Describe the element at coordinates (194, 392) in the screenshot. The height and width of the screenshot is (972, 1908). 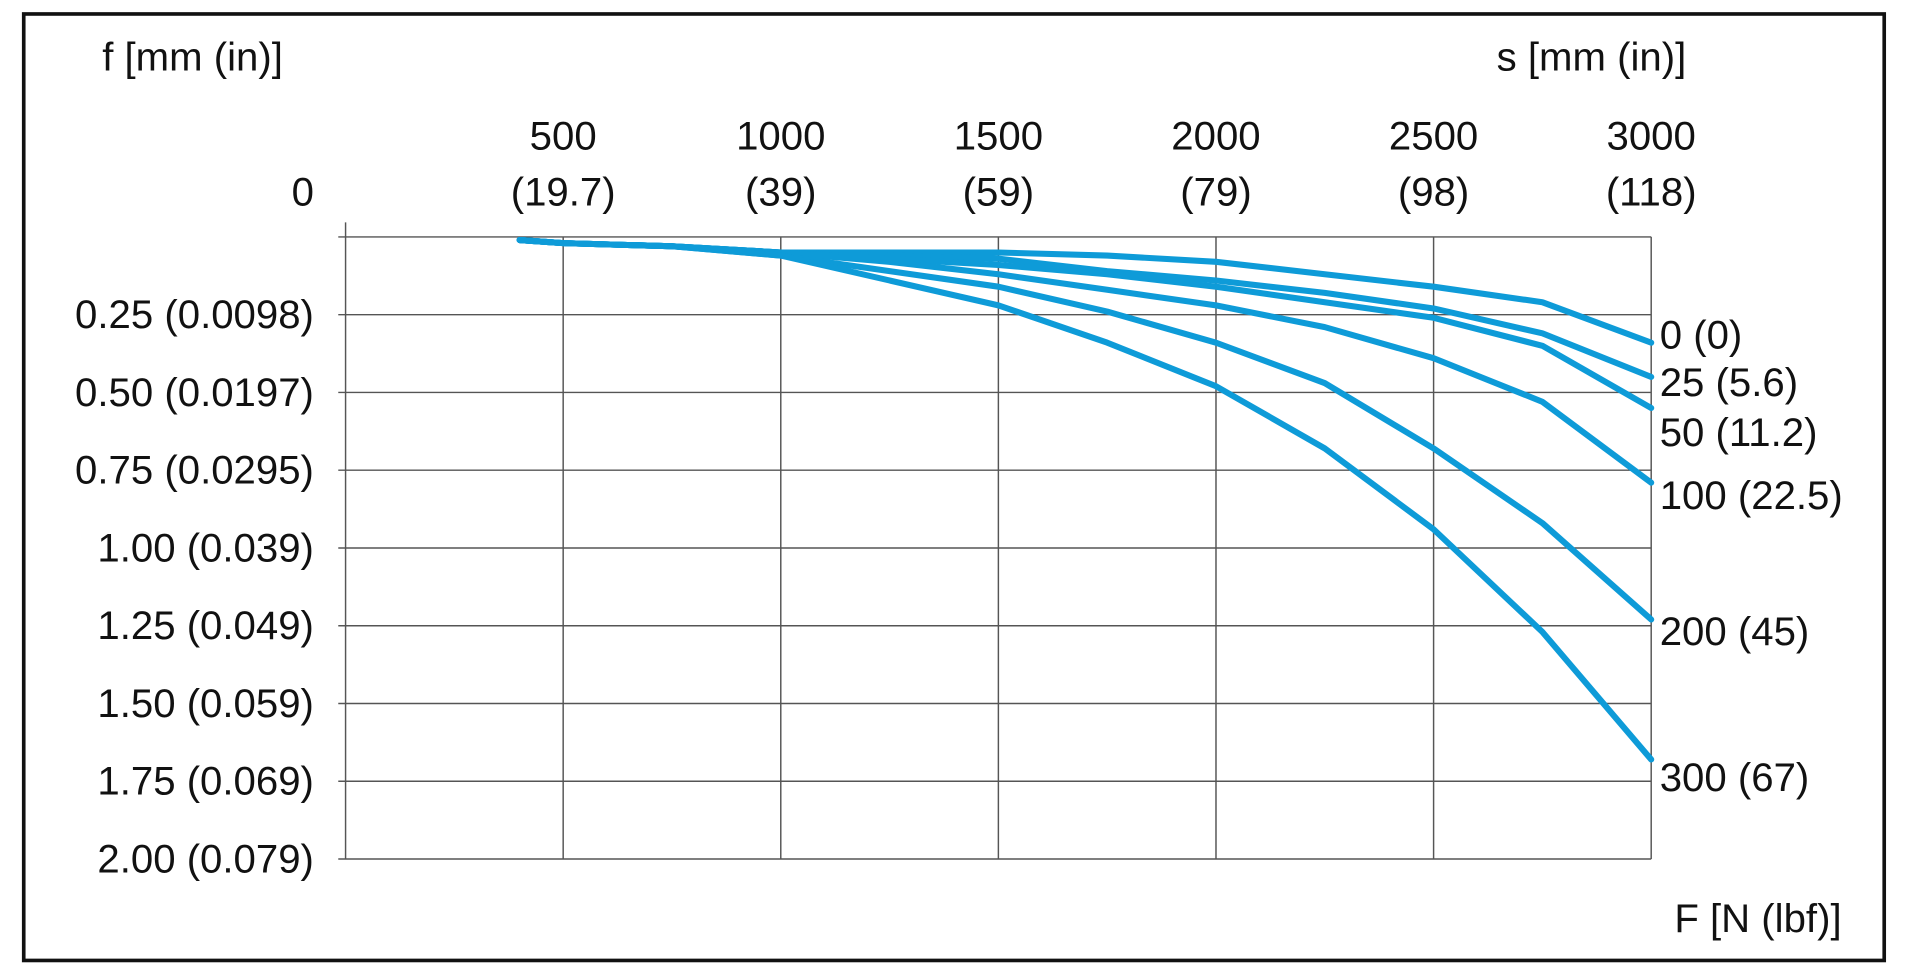
I see `y-tick-label: 0.50 (0.0197)` at that location.